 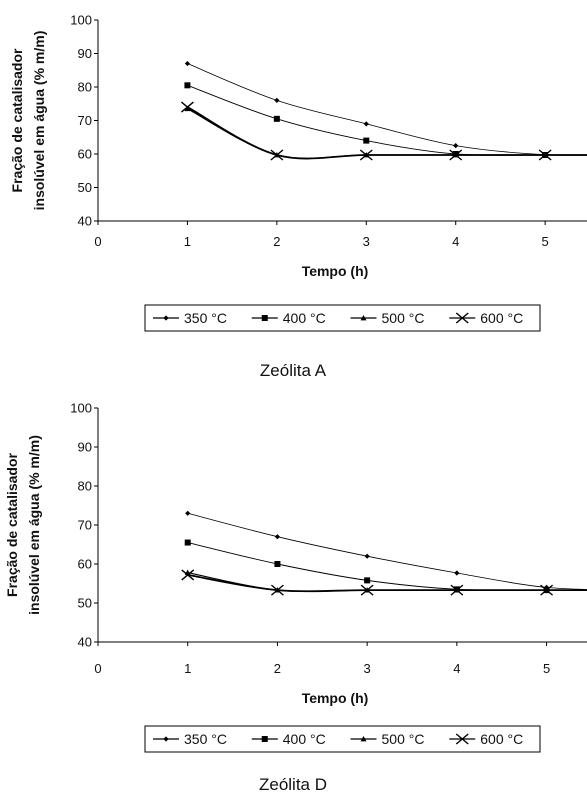 I want to click on chart-caption: Zeólita A, so click(x=293, y=370).